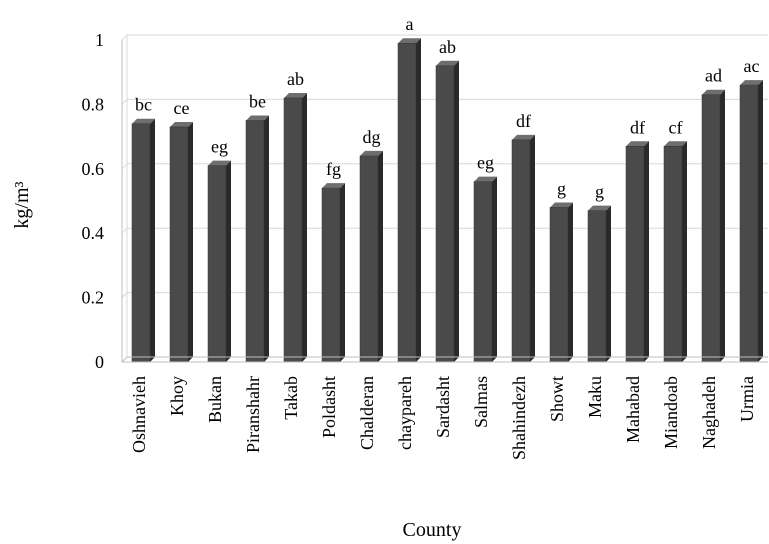 The image size is (769, 544). I want to click on y-tick-labels: 0 0.2 0.4 0.6 0.8 1, so click(93, 201).